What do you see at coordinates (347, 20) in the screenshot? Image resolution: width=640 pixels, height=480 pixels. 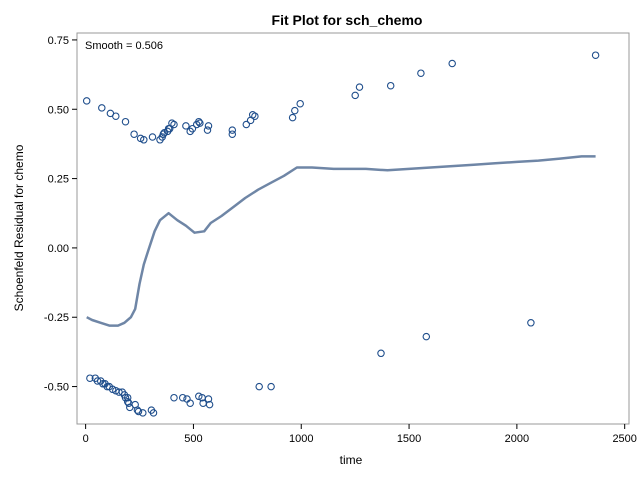 I see `chart-title: Fit Plot for sch_chemo` at bounding box center [347, 20].